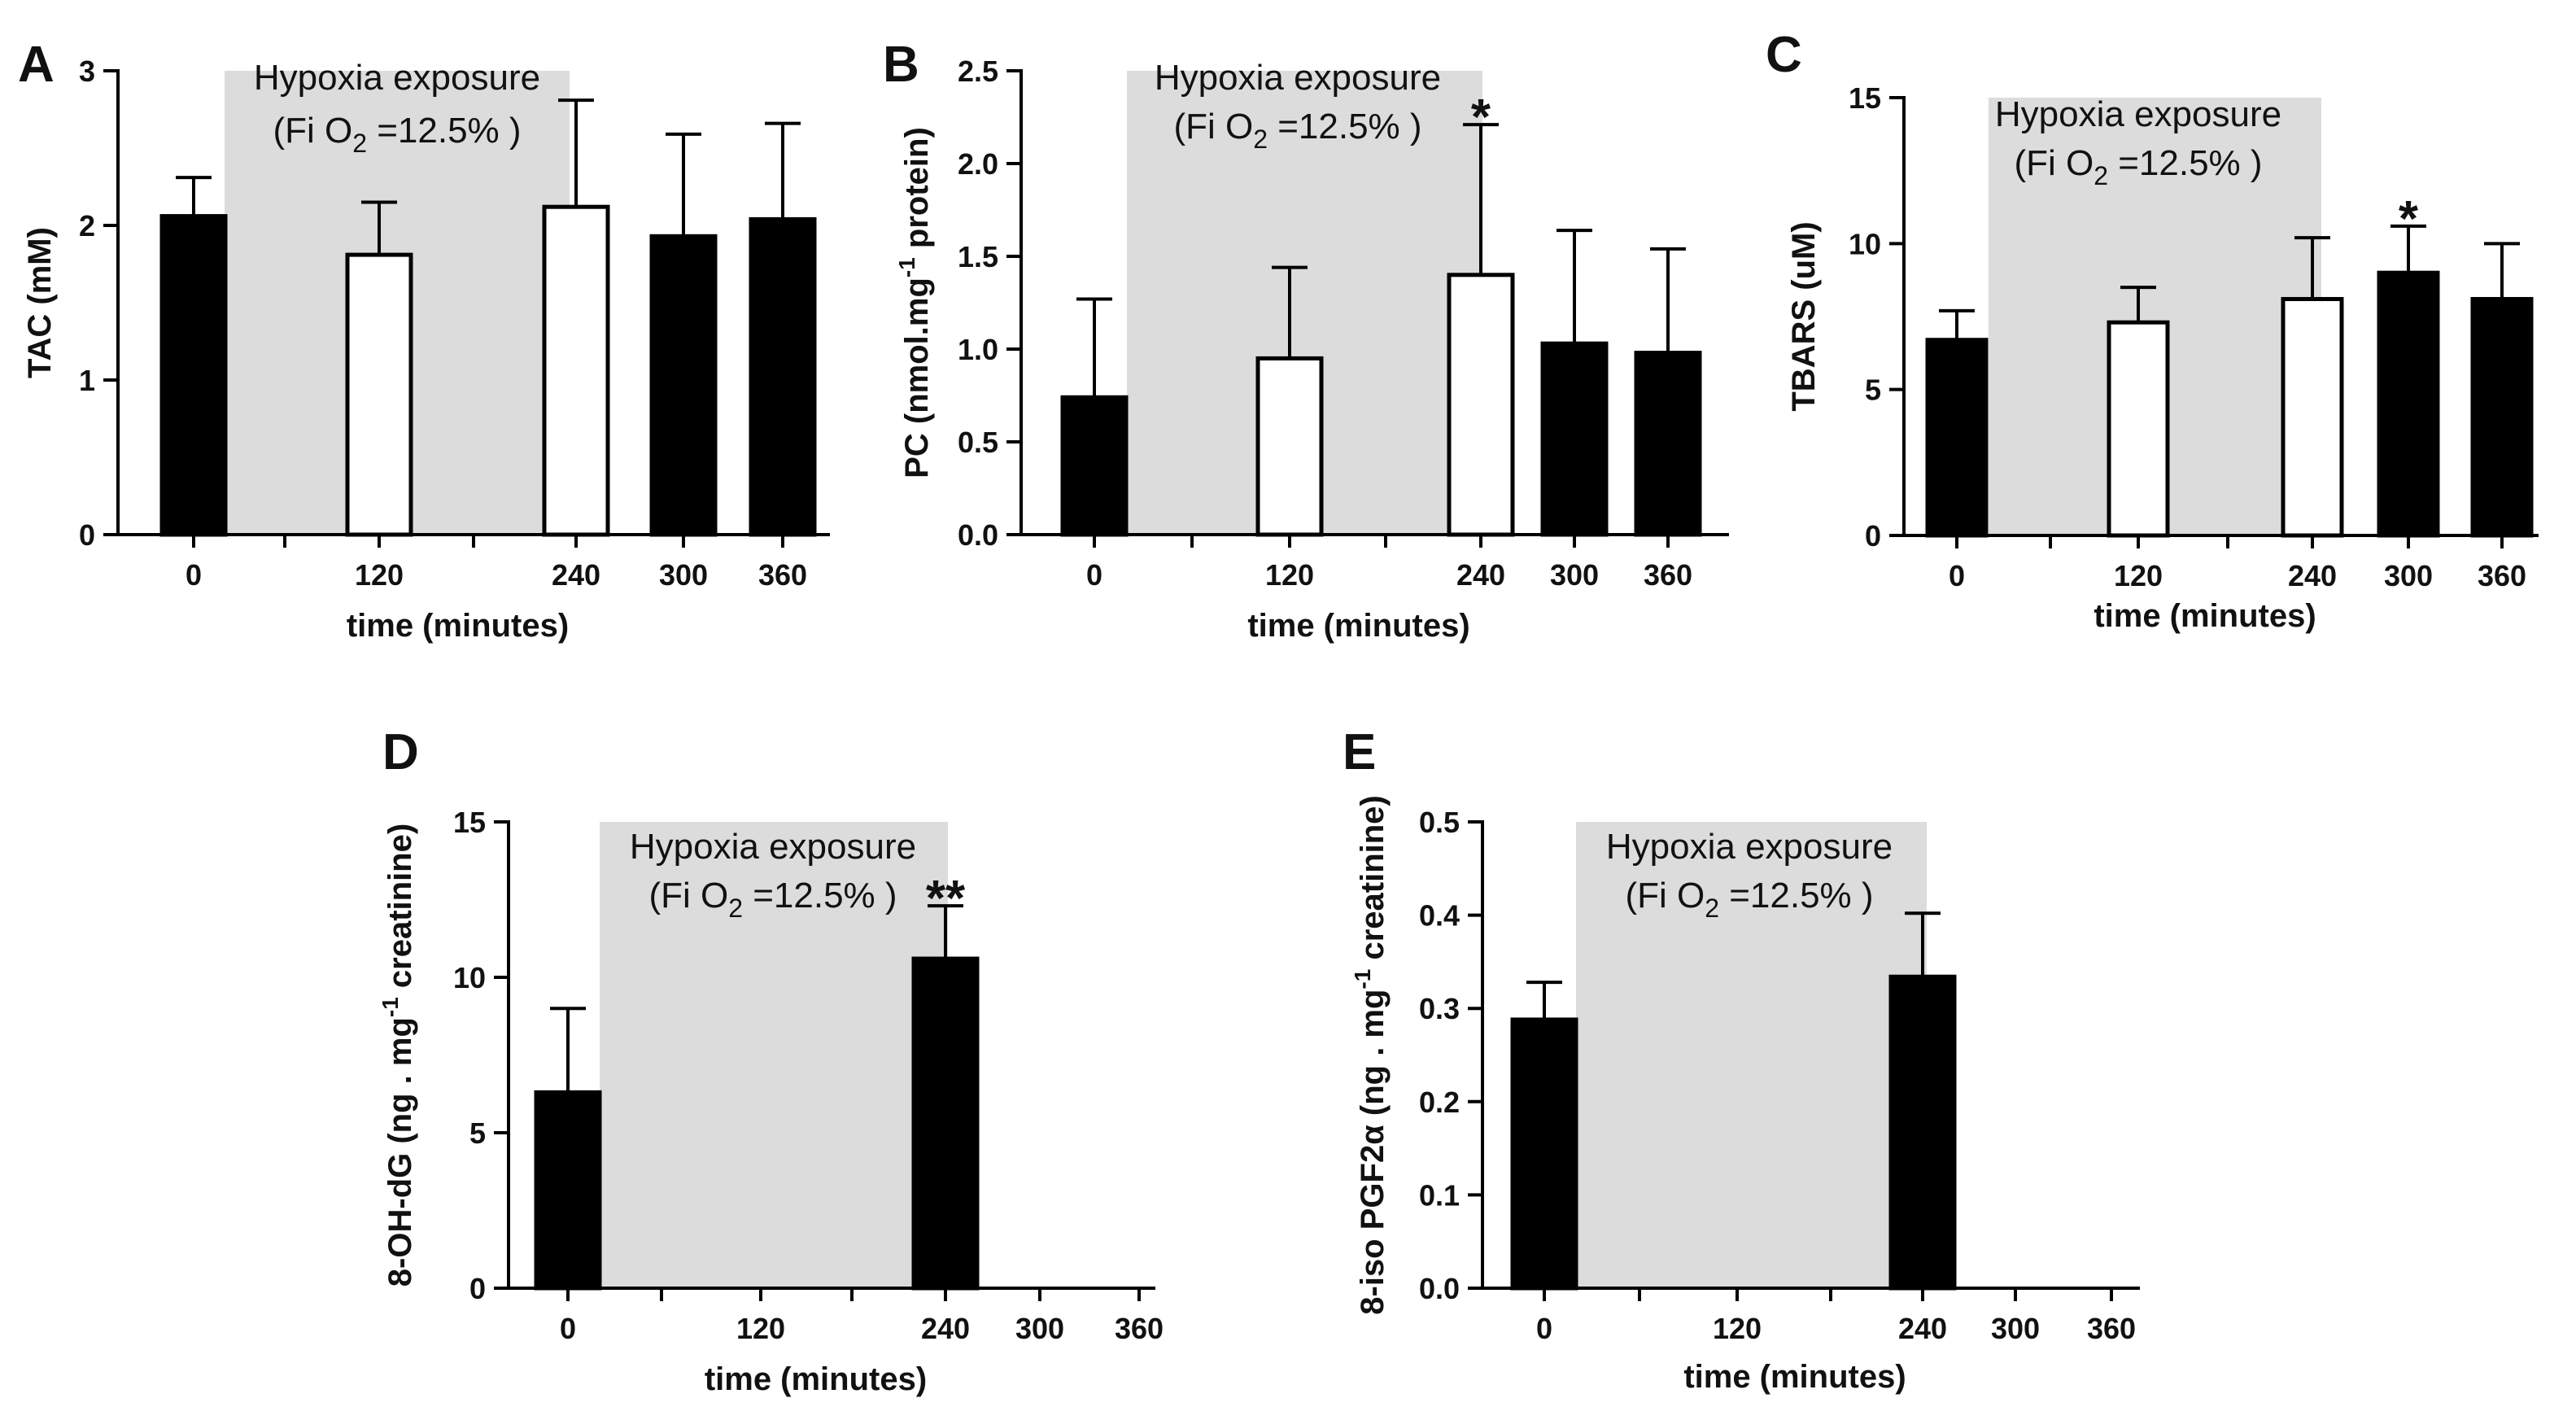 This screenshot has width=2576, height=1420. What do you see at coordinates (946, 899) in the screenshot?
I see `significance-mark: **` at bounding box center [946, 899].